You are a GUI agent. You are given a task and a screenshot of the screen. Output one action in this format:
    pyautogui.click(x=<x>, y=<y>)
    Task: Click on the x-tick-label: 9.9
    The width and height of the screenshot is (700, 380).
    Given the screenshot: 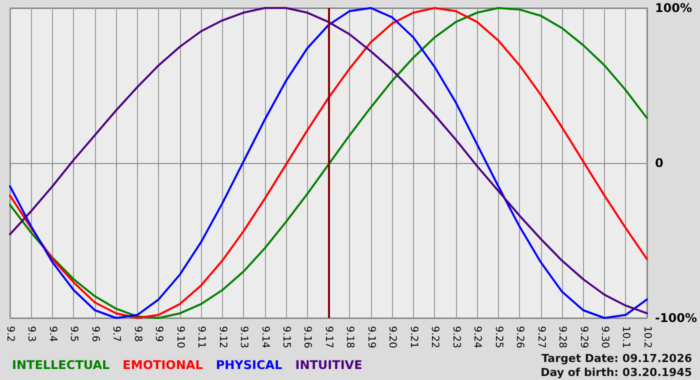 What is the action you would take?
    pyautogui.click(x=158, y=334)
    